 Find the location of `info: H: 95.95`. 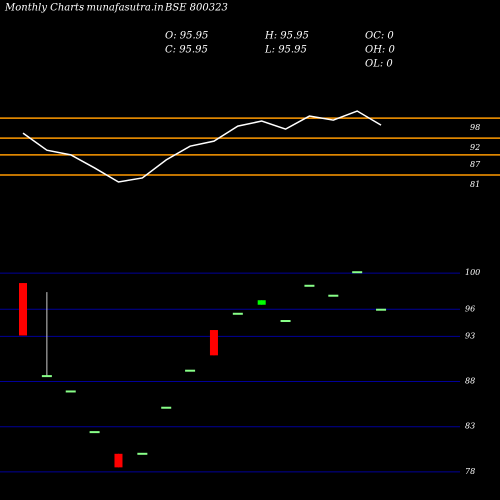

info: H: 95.95 is located at coordinates (286, 36).